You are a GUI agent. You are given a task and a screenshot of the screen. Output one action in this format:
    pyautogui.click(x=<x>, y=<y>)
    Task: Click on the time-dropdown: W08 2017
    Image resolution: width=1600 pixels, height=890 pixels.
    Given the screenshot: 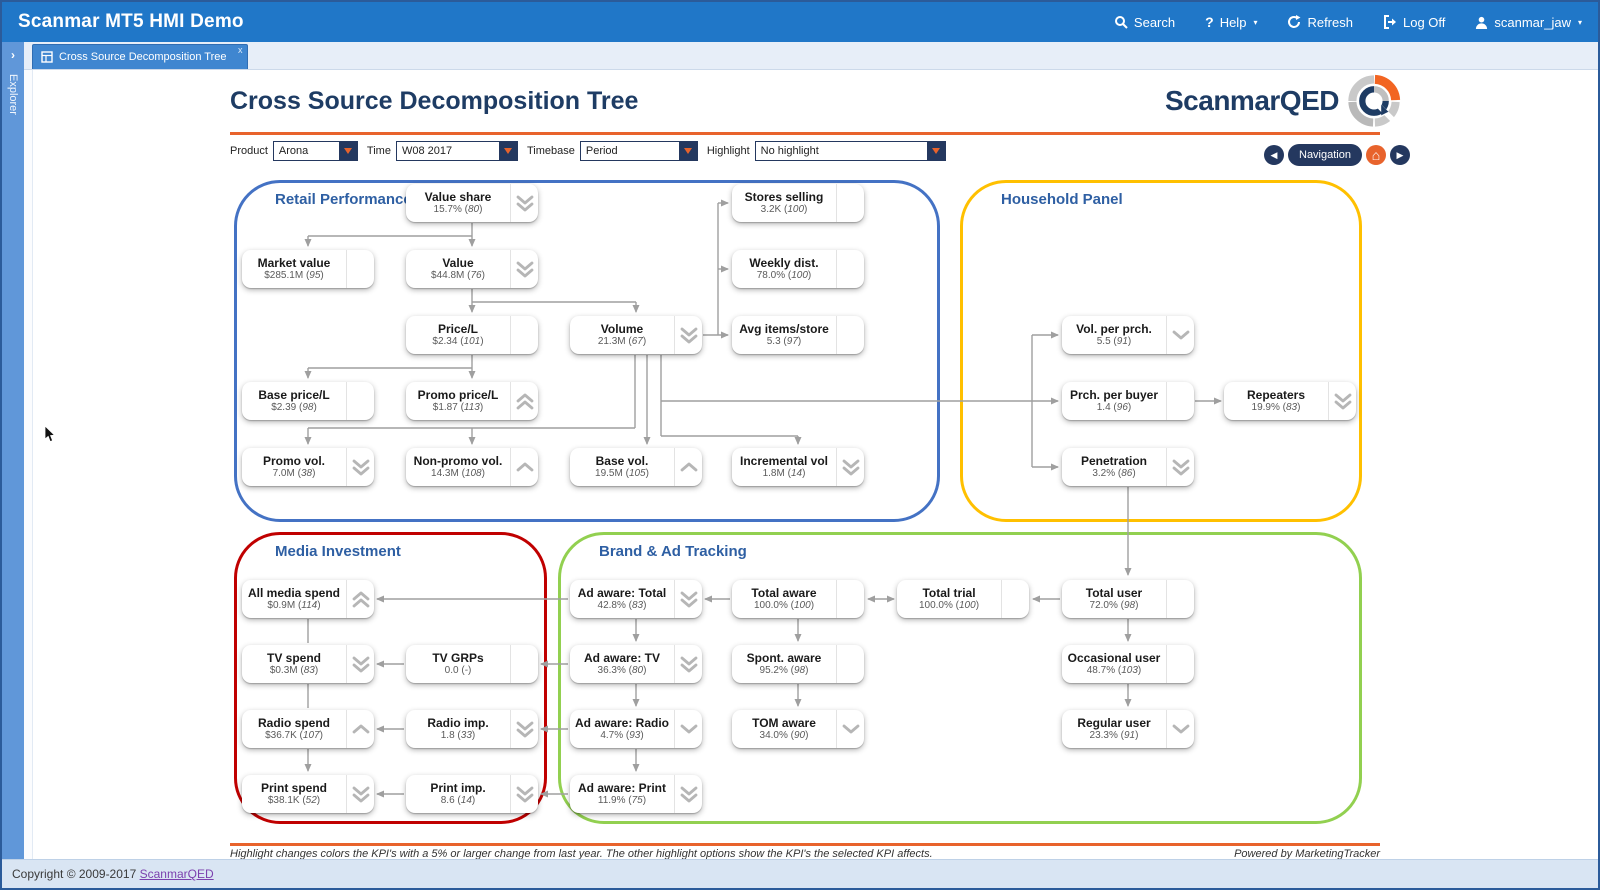 What is the action you would take?
    pyautogui.click(x=456, y=151)
    